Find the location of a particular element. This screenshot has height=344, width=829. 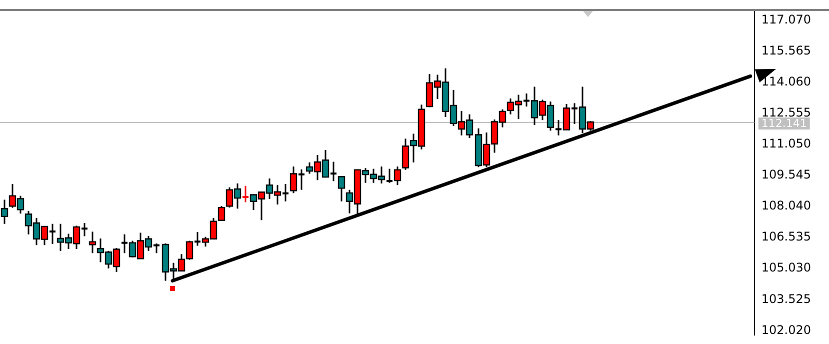

y-tick-label: 115.565 is located at coordinates (786, 50).